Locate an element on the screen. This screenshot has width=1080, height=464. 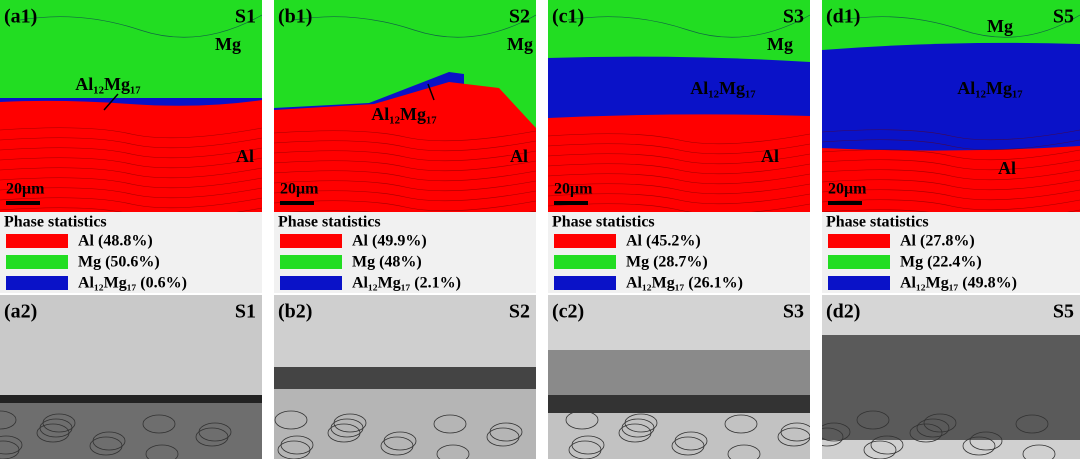
image-sample-label: S1 is located at coordinates (245, 312).